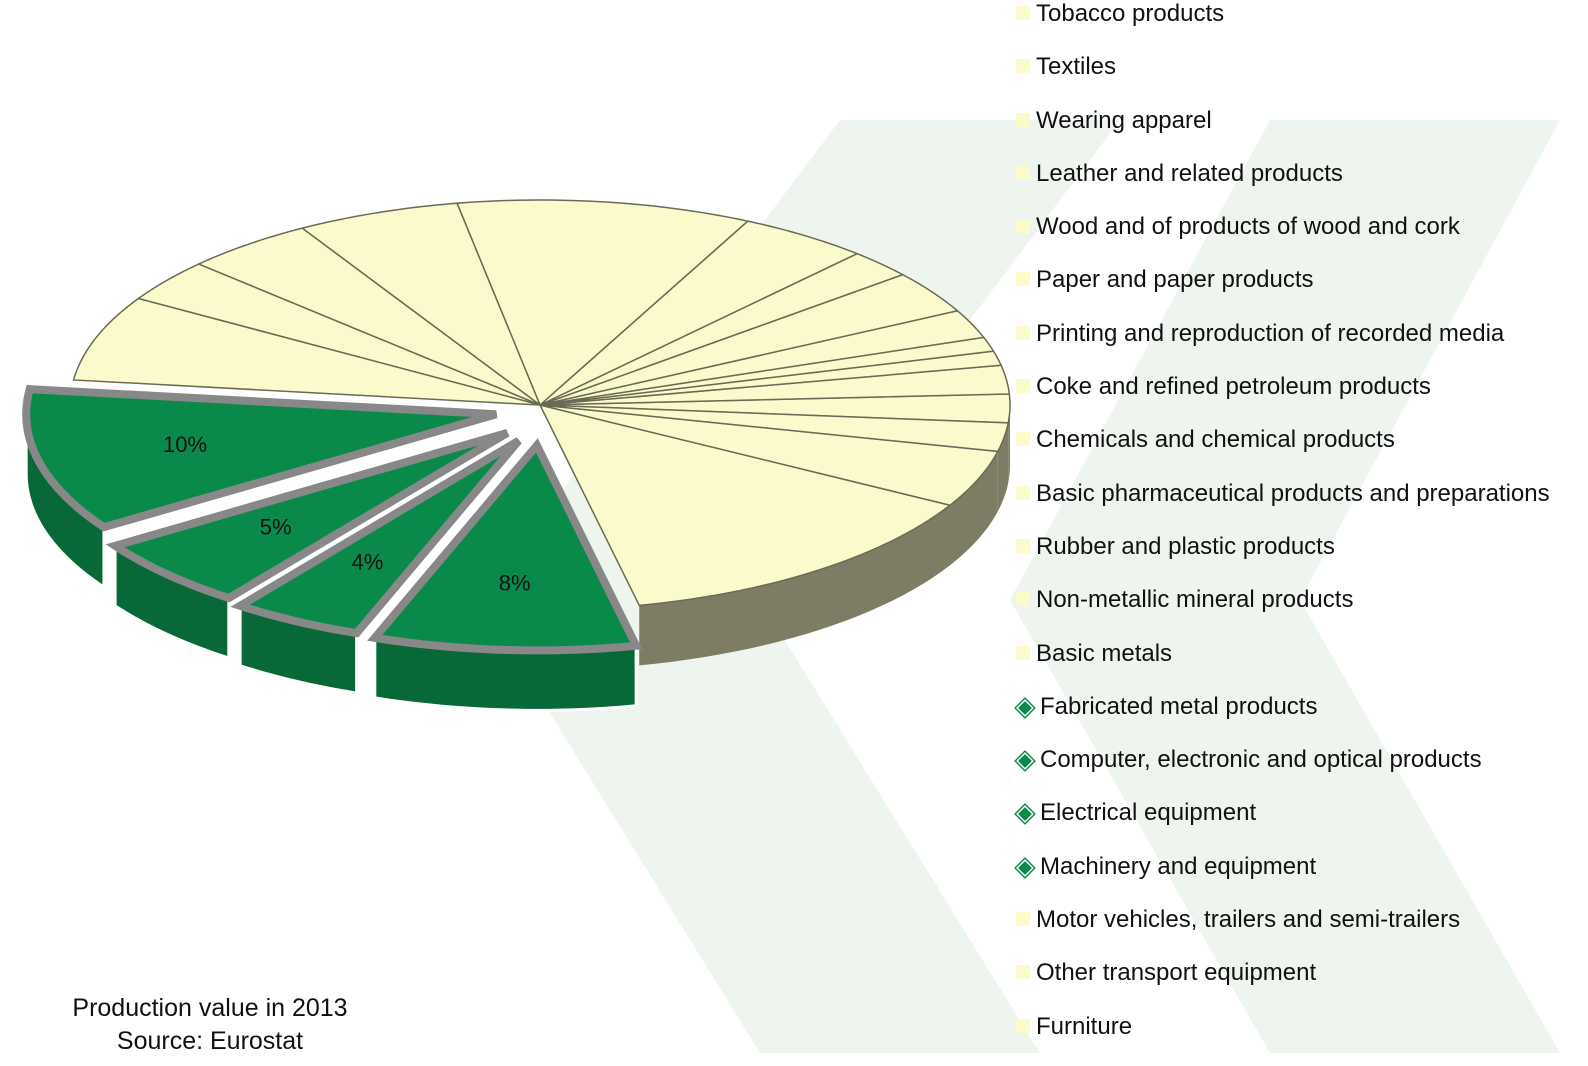 Image resolution: width=1588 pixels, height=1066 pixels. I want to click on legend-label: Textiles, so click(1076, 67).